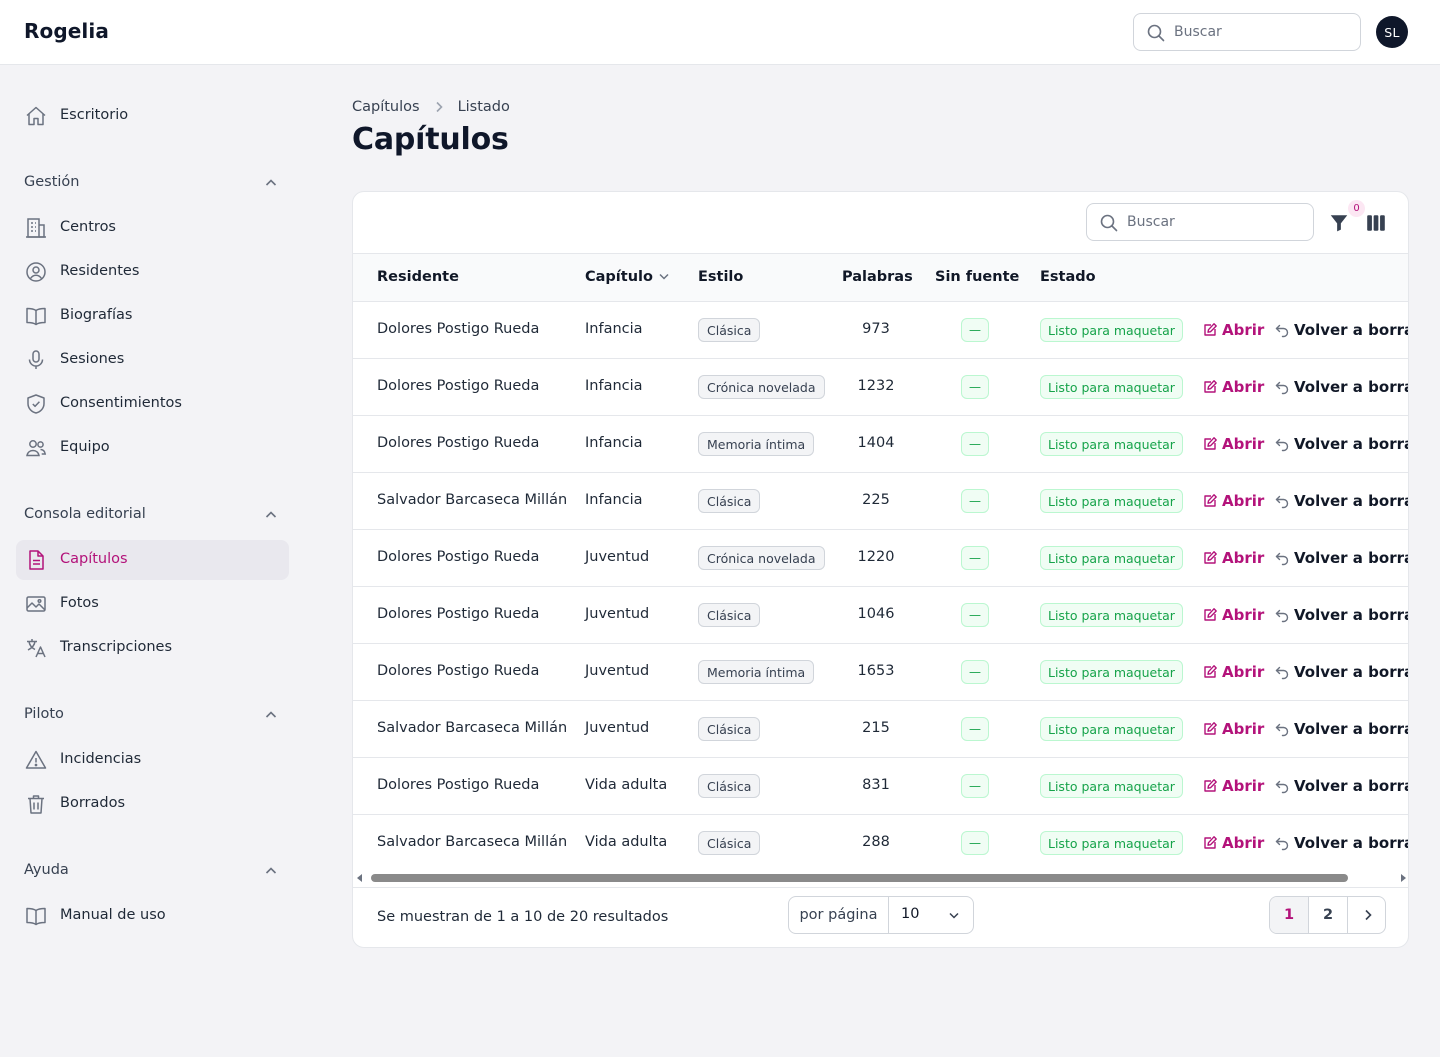  Describe the element at coordinates (152, 804) in the screenshot. I see `sidebar-item-borrados: Borrados` at that location.